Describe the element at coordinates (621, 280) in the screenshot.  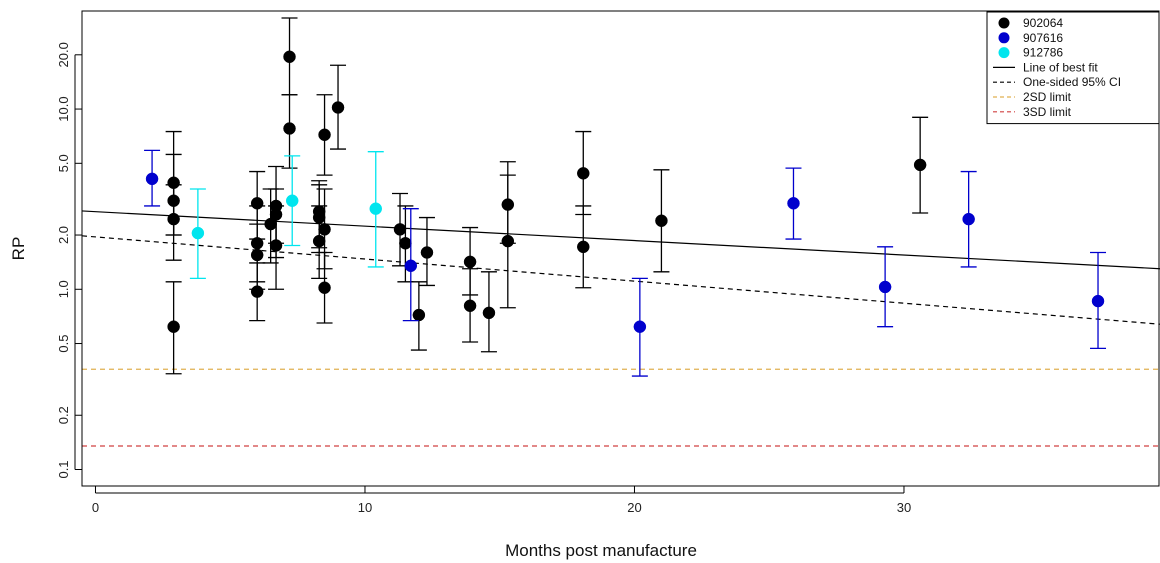
I see `one-sided-95-ci-line` at that location.